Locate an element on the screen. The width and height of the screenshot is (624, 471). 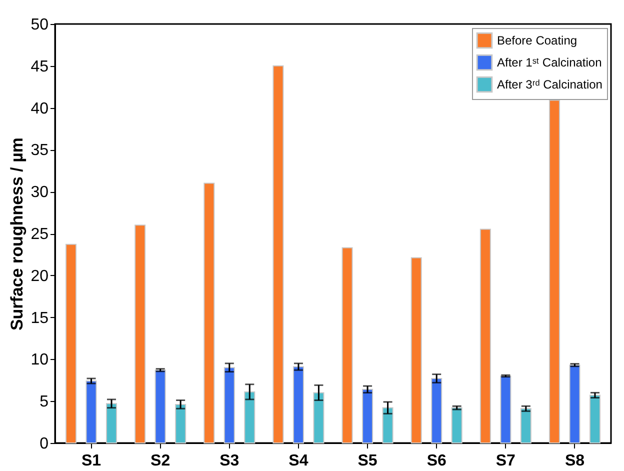
y-tick-label: 30 is located at coordinates (39, 193).